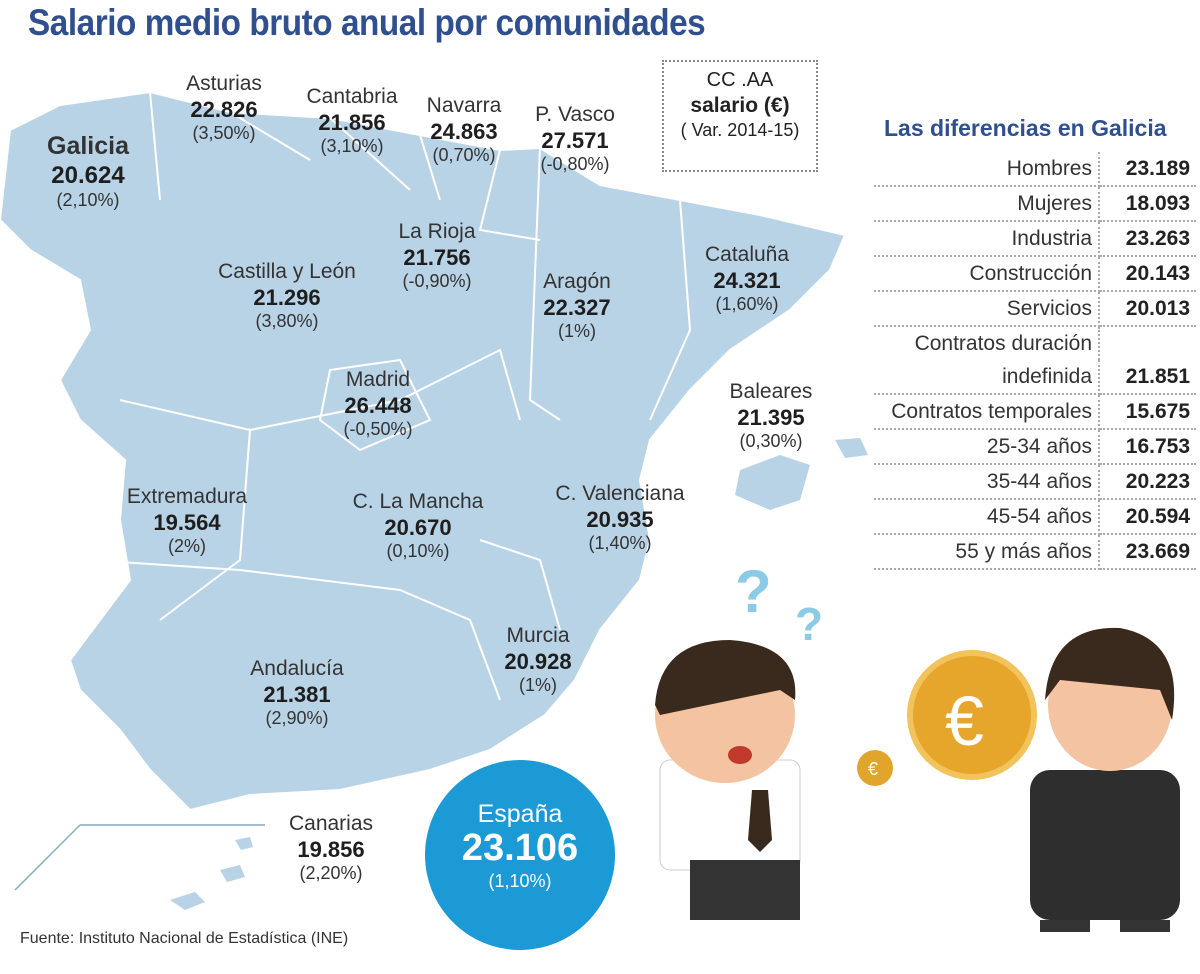 The height and width of the screenshot is (974, 1200). Describe the element at coordinates (187, 521) in the screenshot. I see `region-extremadura: Extremadura 19.564 (2%)` at that location.